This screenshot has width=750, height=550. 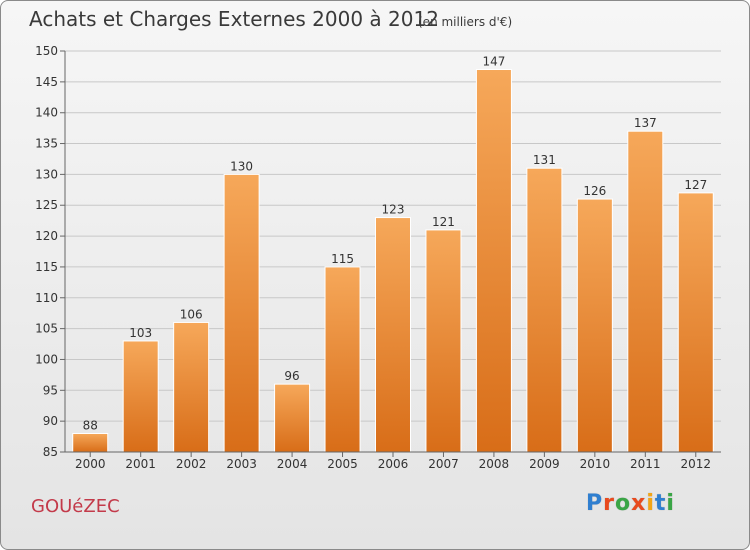 I want to click on x-tick-label: 2007, so click(x=443, y=464).